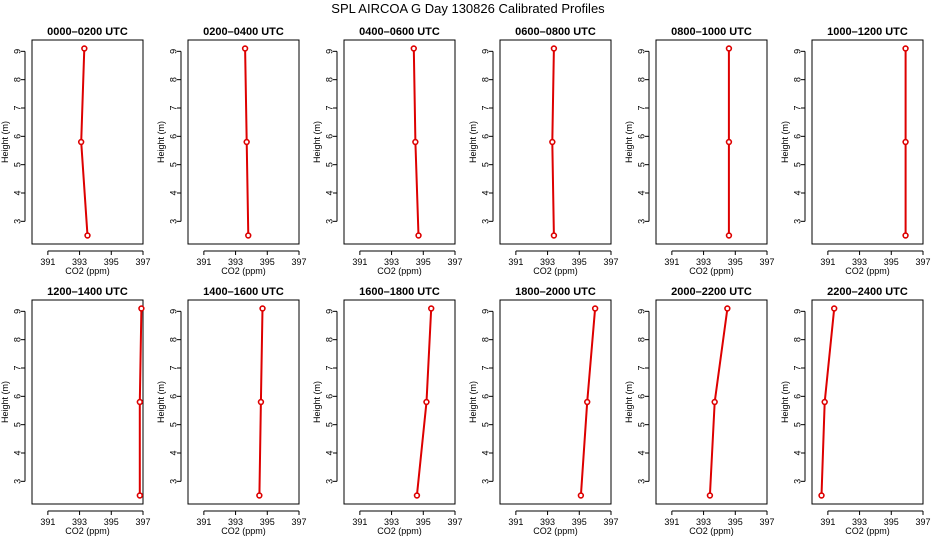 This screenshot has height=540, width=936. What do you see at coordinates (173, 164) in the screenshot?
I see `panel-2-y-tick-label: 5` at bounding box center [173, 164].